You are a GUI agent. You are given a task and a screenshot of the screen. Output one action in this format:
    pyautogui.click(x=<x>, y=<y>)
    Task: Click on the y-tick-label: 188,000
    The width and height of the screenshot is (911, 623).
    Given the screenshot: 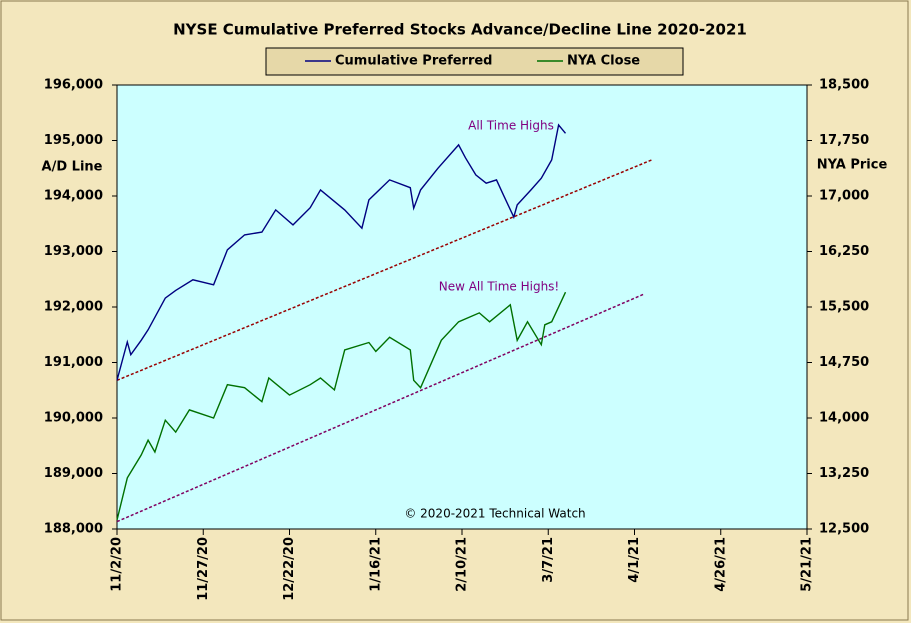 What is the action you would take?
    pyautogui.click(x=73, y=529)
    